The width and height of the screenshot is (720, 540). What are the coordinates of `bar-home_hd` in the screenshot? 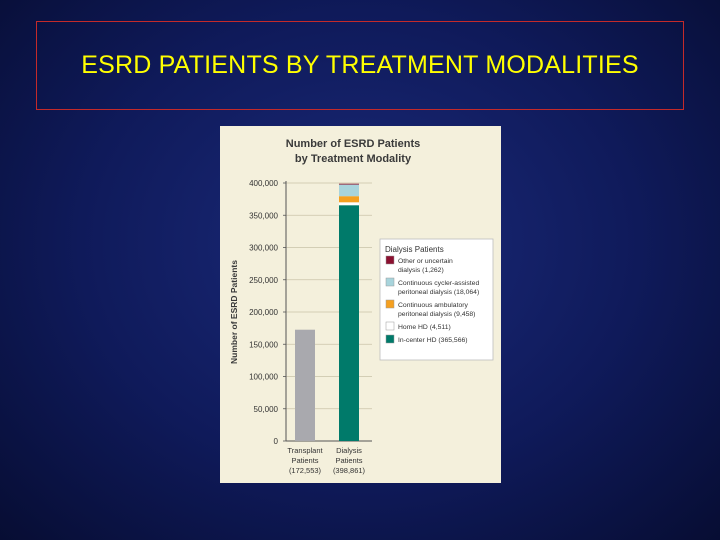 It's located at (349, 204).